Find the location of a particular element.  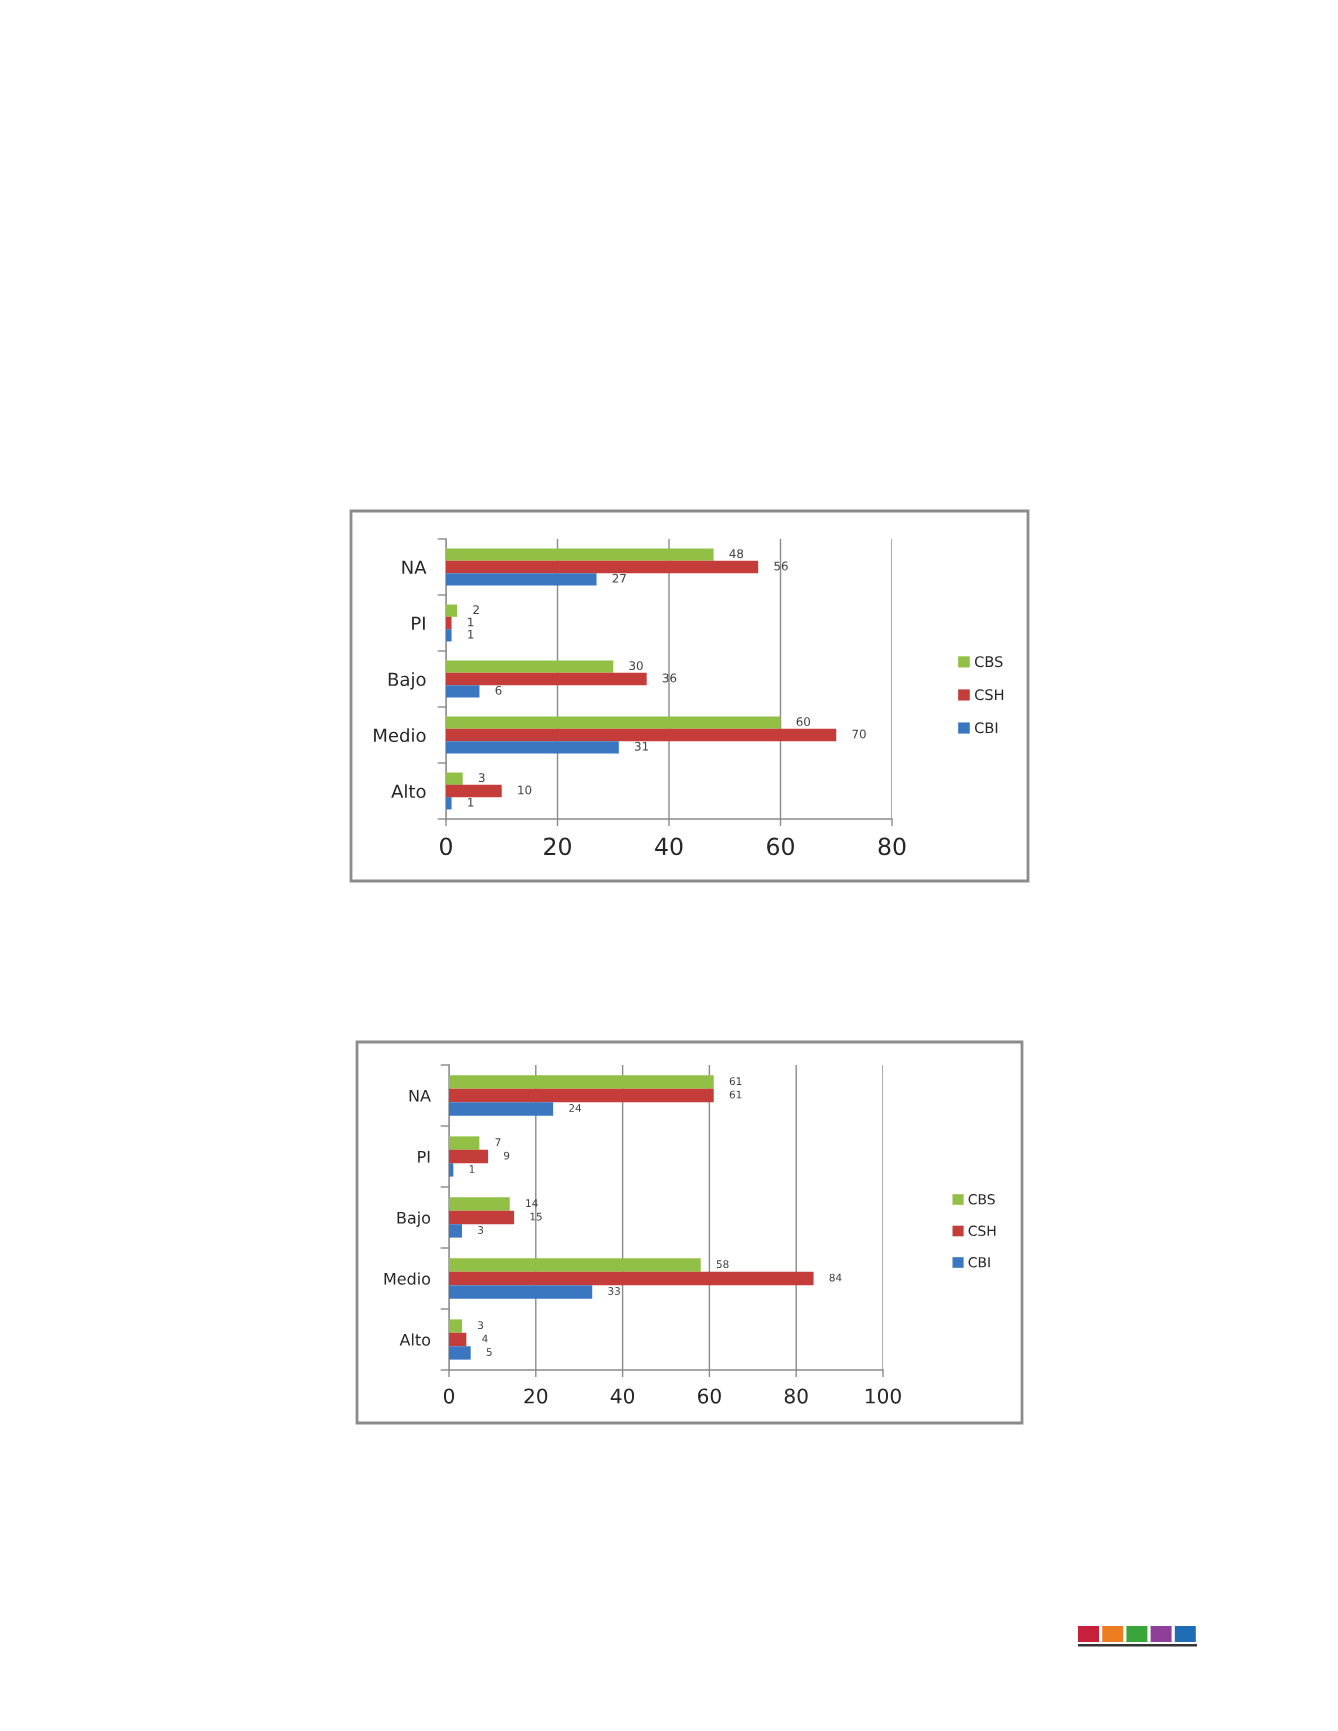

data-label: 4 is located at coordinates (485, 1338).